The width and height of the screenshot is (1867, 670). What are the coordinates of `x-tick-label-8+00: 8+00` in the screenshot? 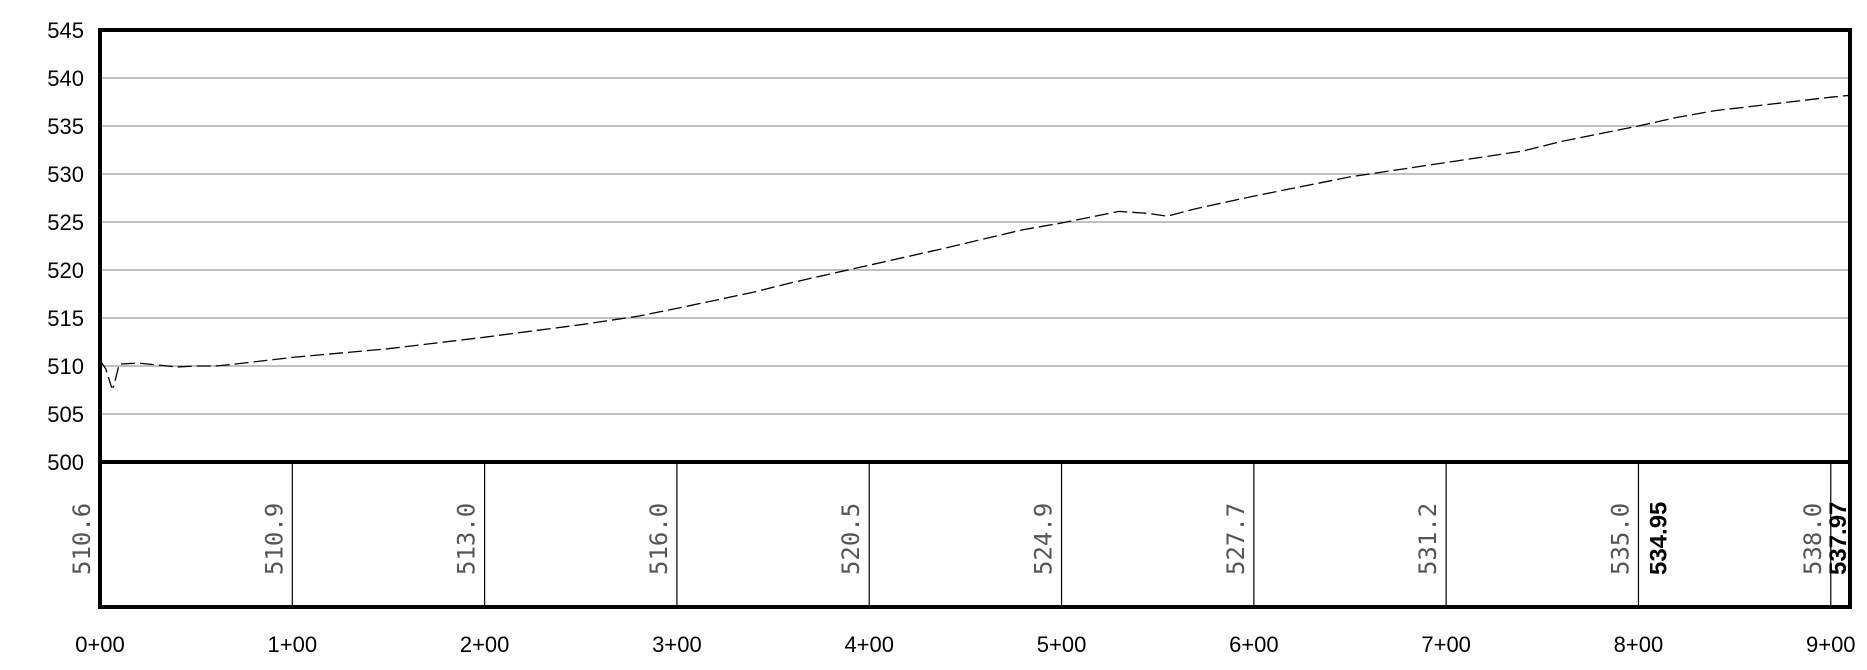 It's located at (1639, 644).